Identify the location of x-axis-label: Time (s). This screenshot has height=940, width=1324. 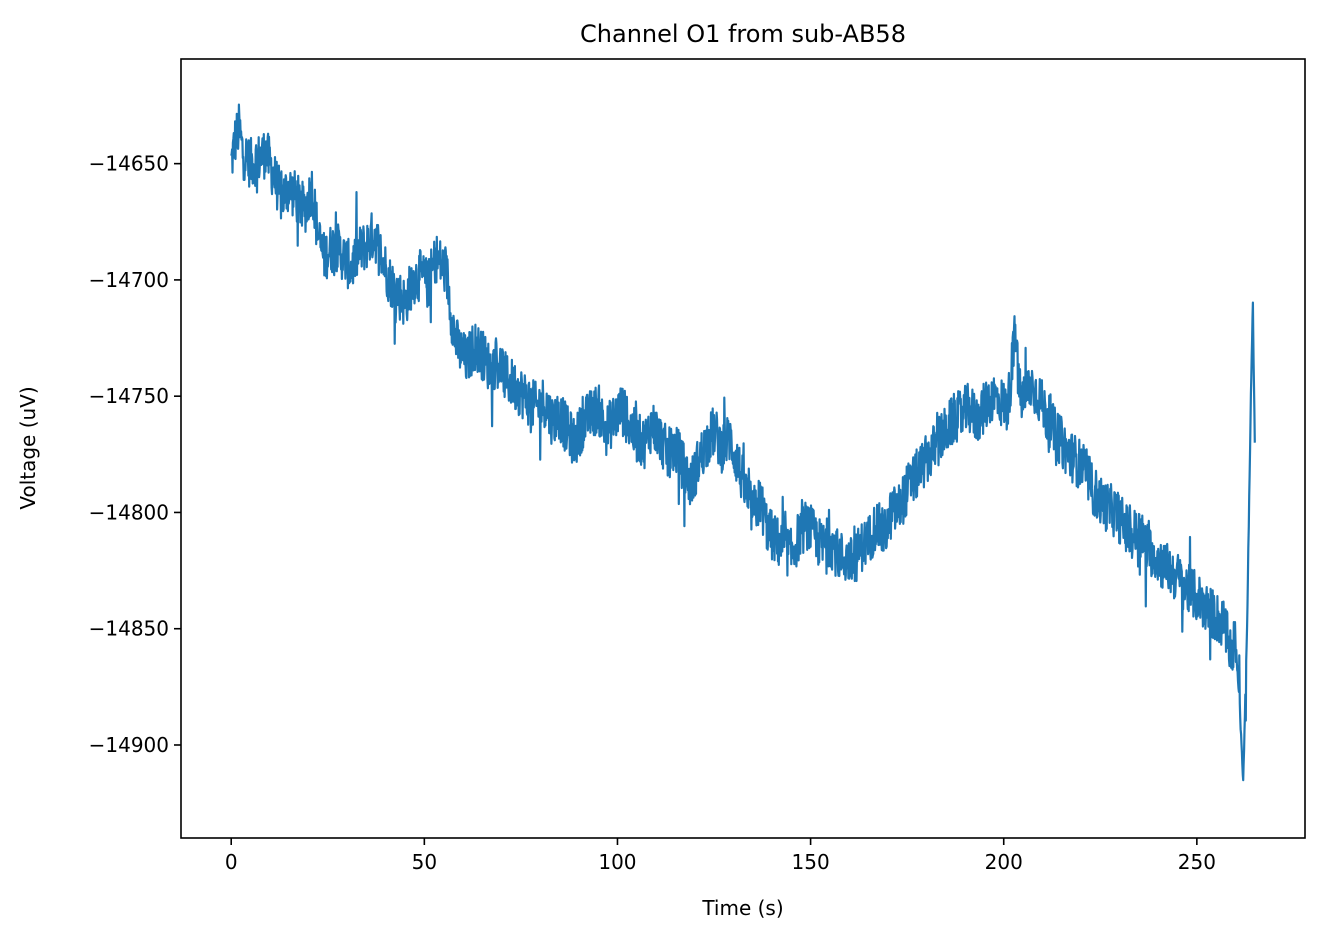
(742, 908).